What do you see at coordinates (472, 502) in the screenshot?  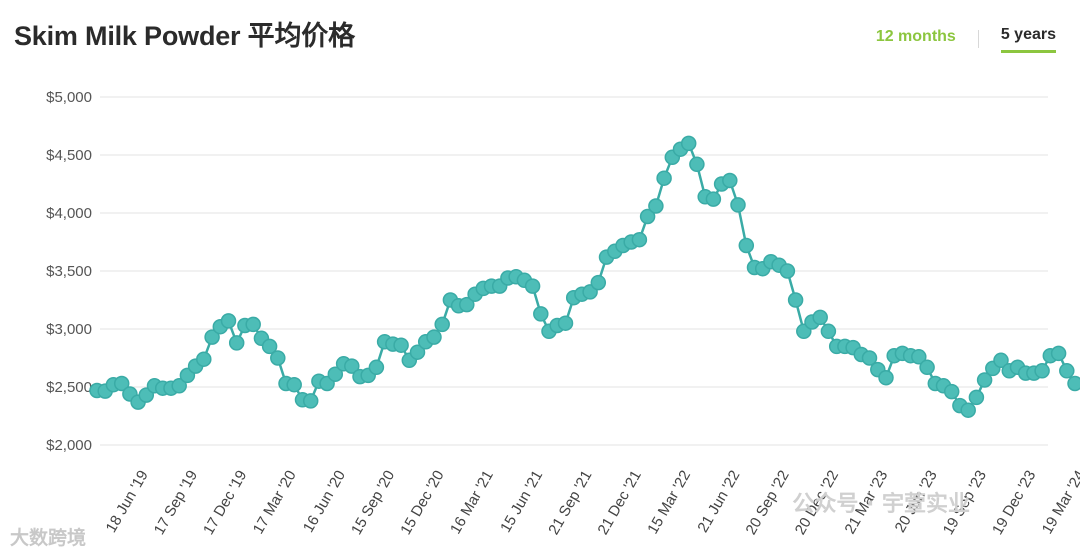 I see `x-tick-label: 16 Mar '21` at bounding box center [472, 502].